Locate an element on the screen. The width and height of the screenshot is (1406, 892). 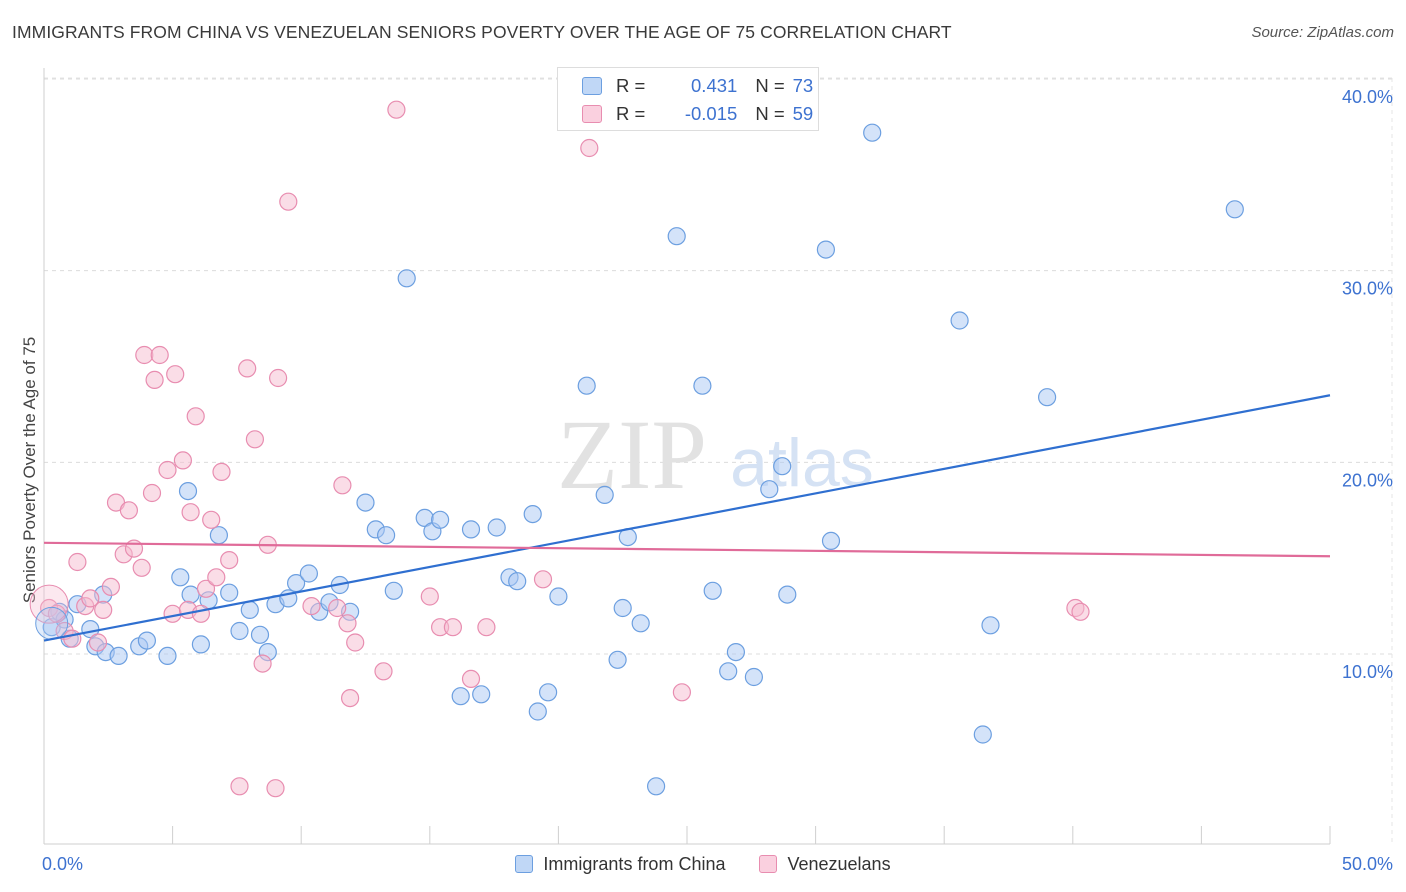
stats-r-value-china: 0.431 is located at coordinates (714, 85).